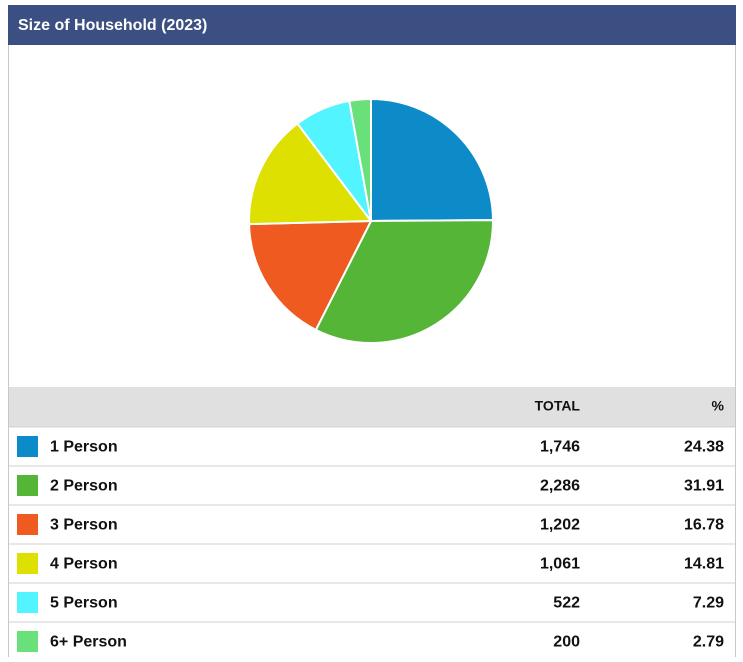  What do you see at coordinates (372, 25) in the screenshot?
I see `header-bar` at bounding box center [372, 25].